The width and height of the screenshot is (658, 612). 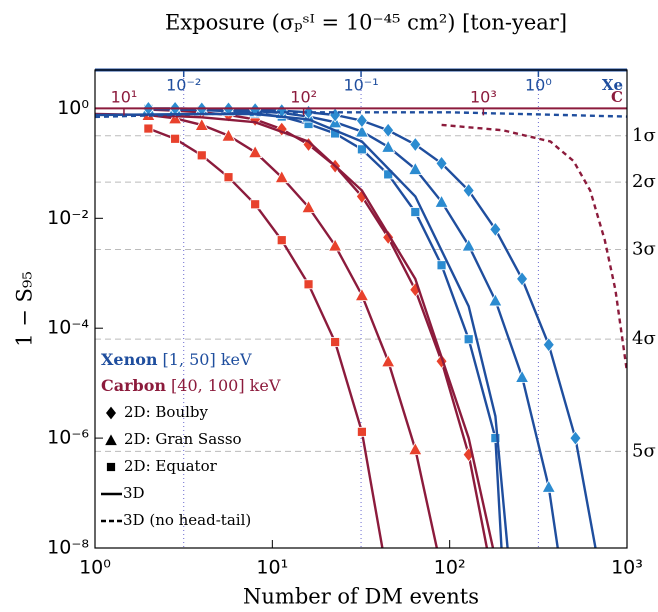 What do you see at coordinates (538, 85) in the screenshot?
I see `top-tick-label: 10⁰` at bounding box center [538, 85].